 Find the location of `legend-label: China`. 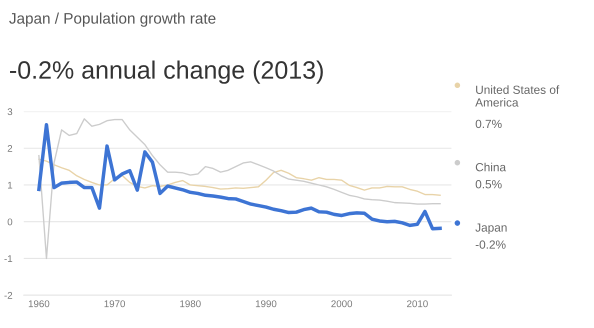

legend-label: China is located at coordinates (491, 167).